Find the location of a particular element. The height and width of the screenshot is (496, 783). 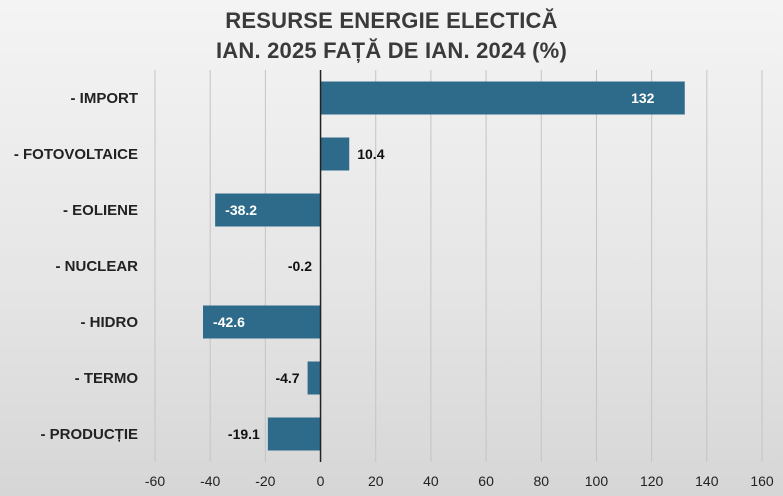

category-label: - IMPORT is located at coordinates (105, 98).